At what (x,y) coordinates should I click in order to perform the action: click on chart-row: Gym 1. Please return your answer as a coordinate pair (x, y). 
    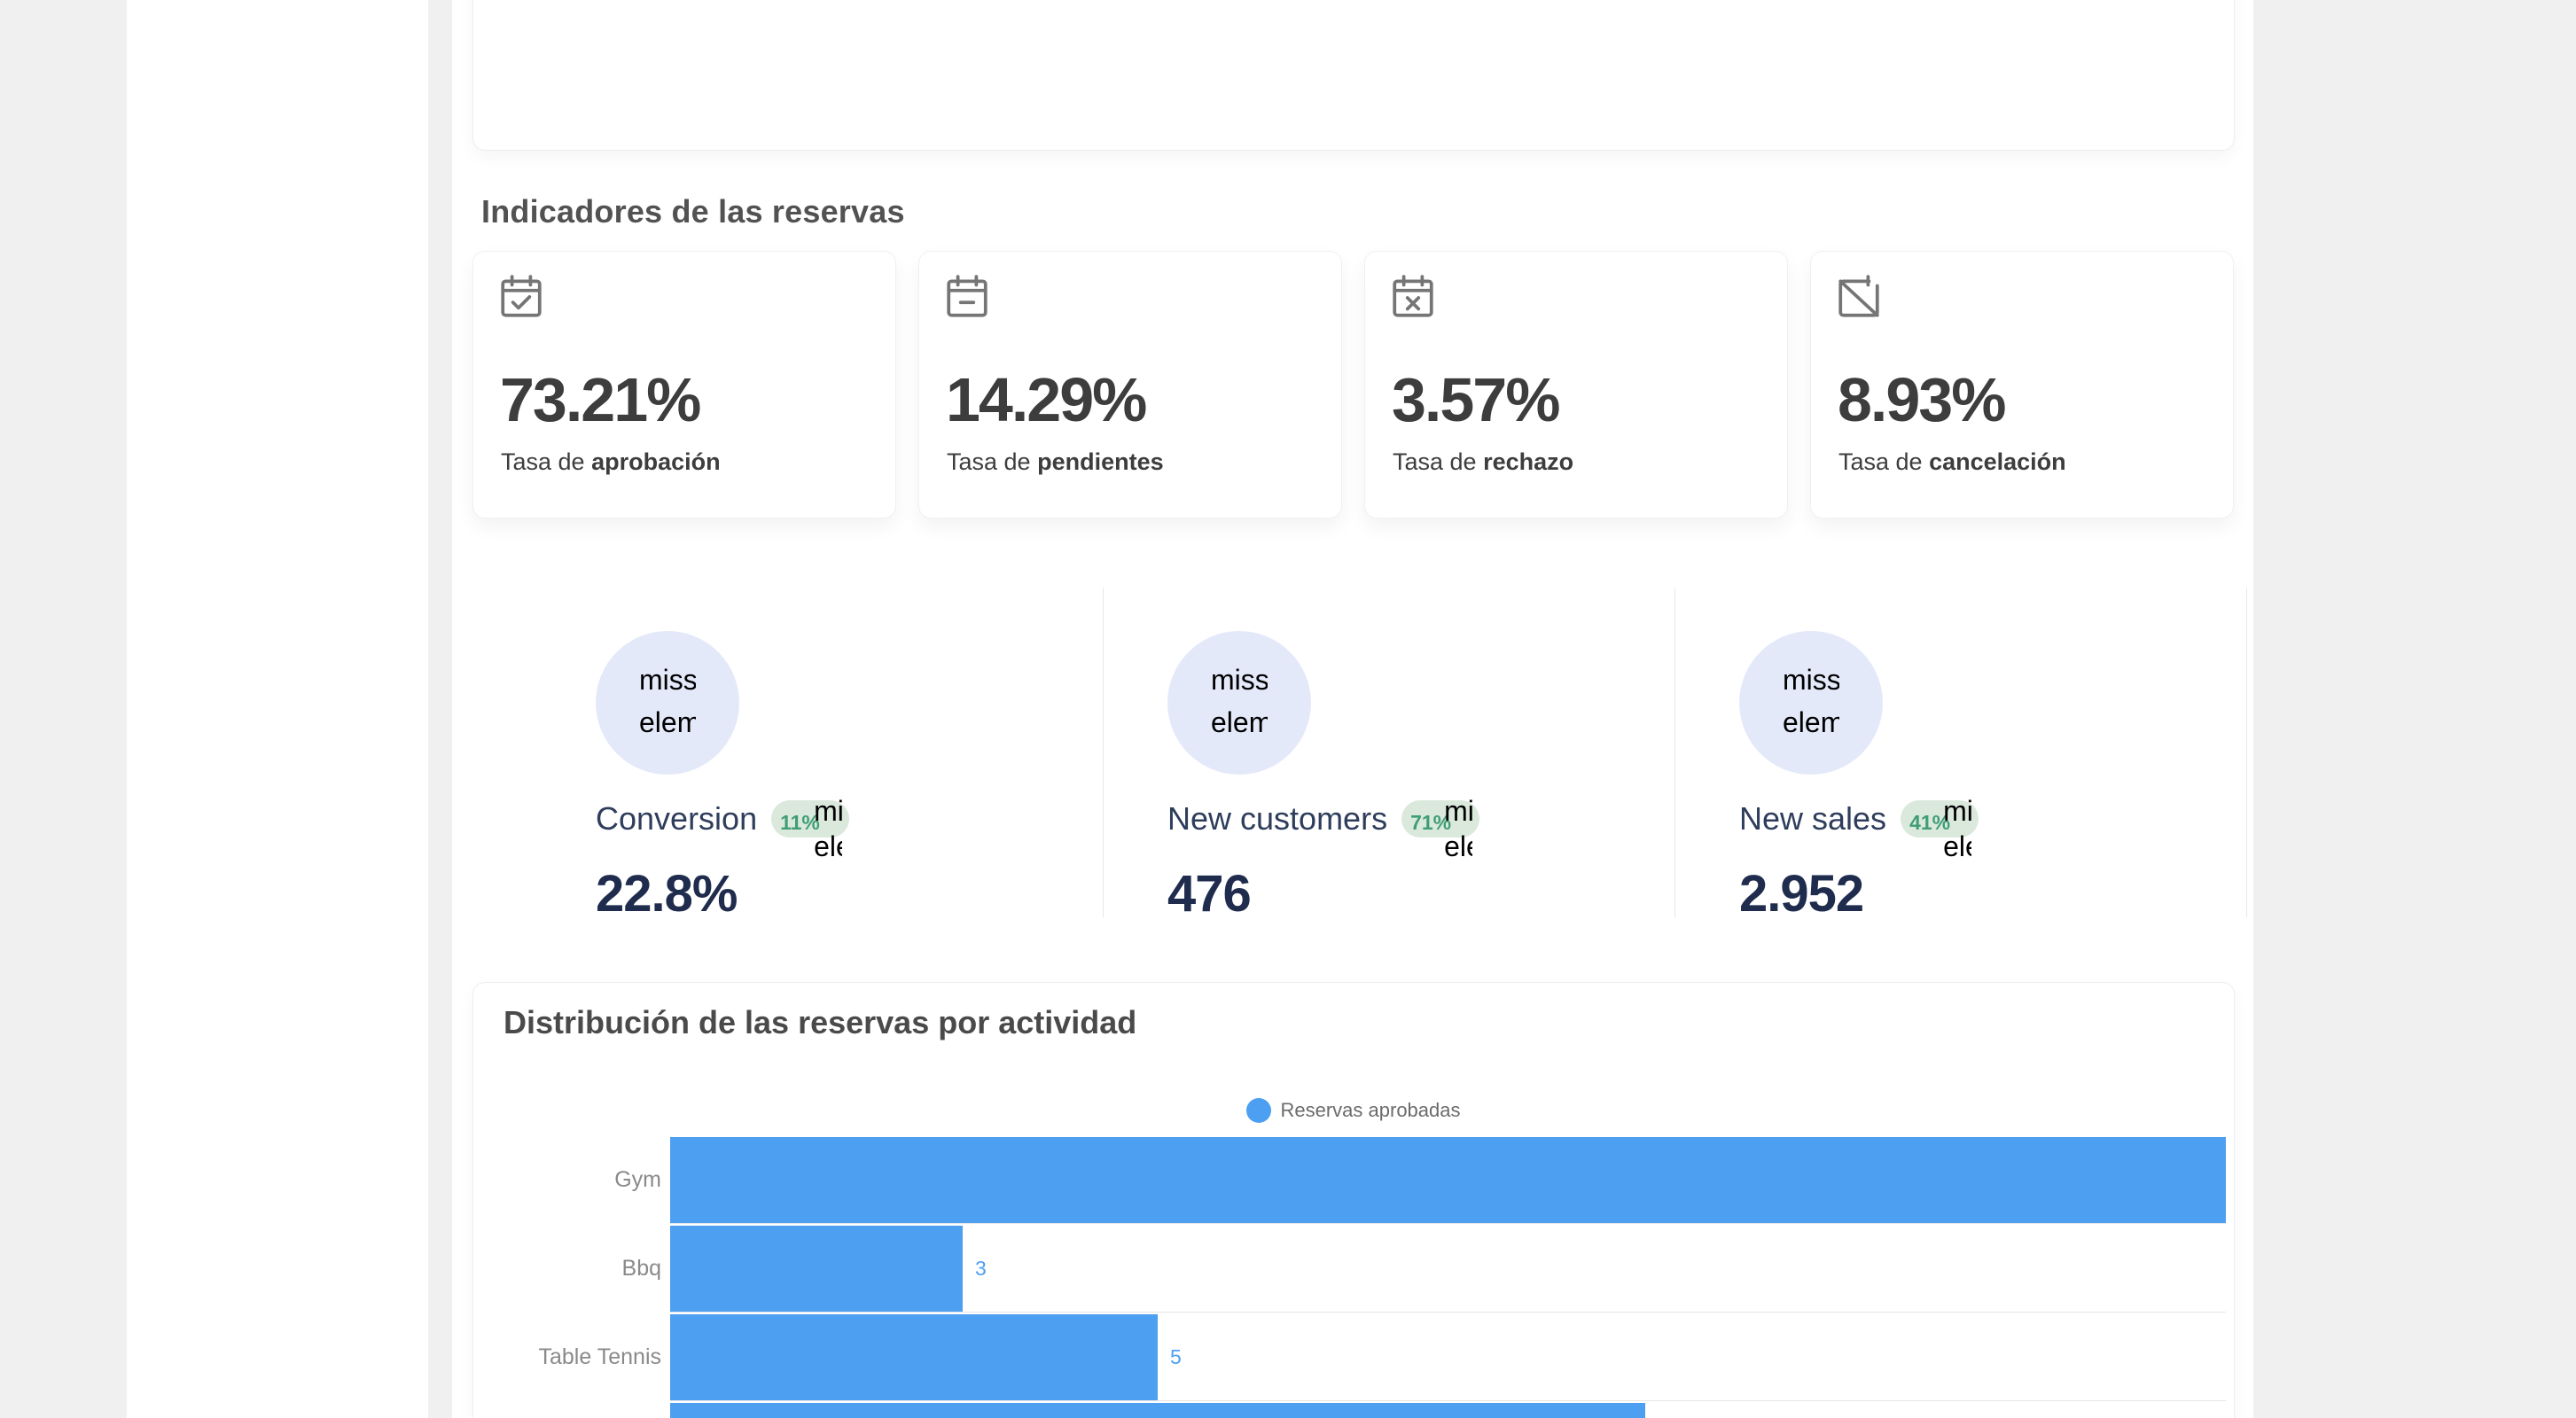
    Looking at the image, I should click on (1354, 1179).